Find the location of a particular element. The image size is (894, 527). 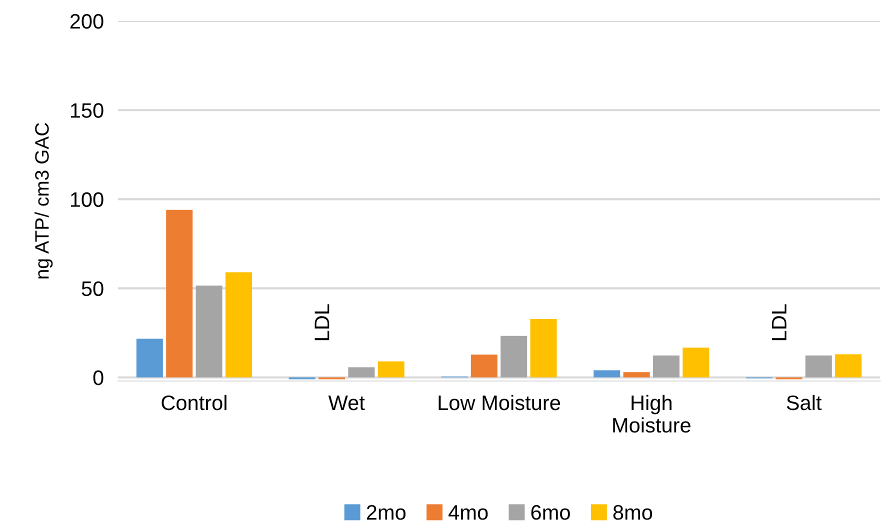

y-axis-title: ng ATP/ cm3 GAC is located at coordinates (43, 200).